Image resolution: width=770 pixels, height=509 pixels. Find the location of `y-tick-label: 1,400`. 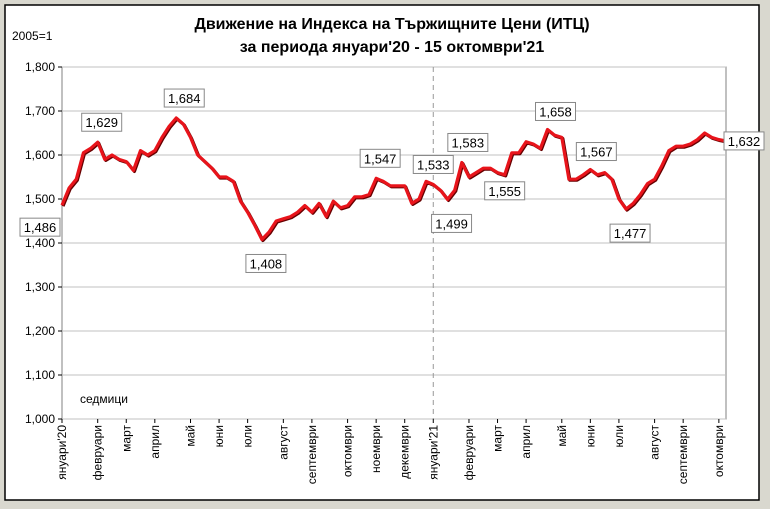

y-tick-label: 1,400 is located at coordinates (40, 243).